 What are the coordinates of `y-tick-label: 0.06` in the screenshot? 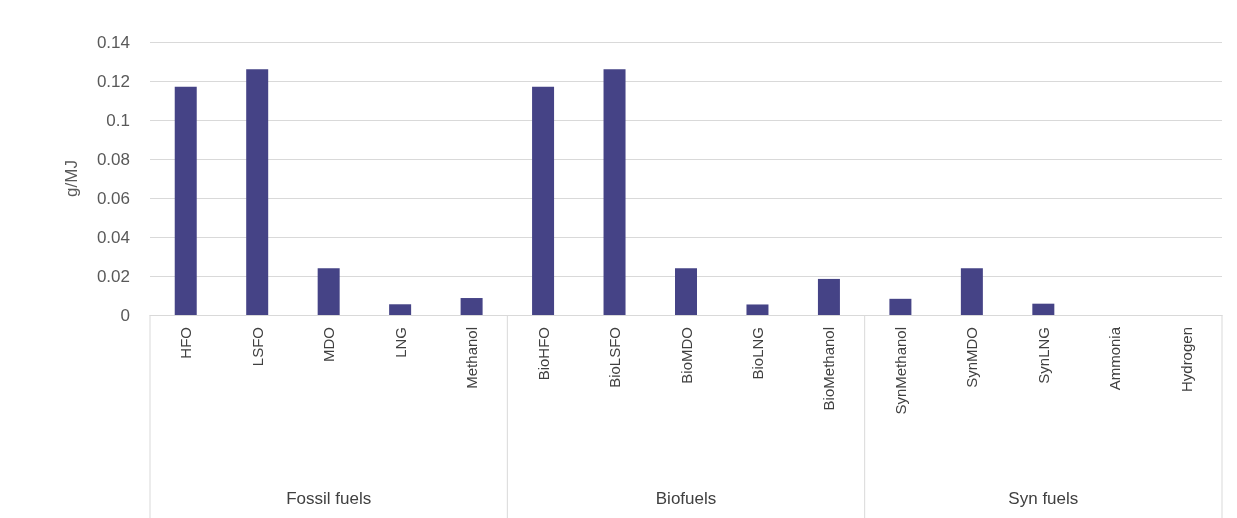 It's located at (113, 198).